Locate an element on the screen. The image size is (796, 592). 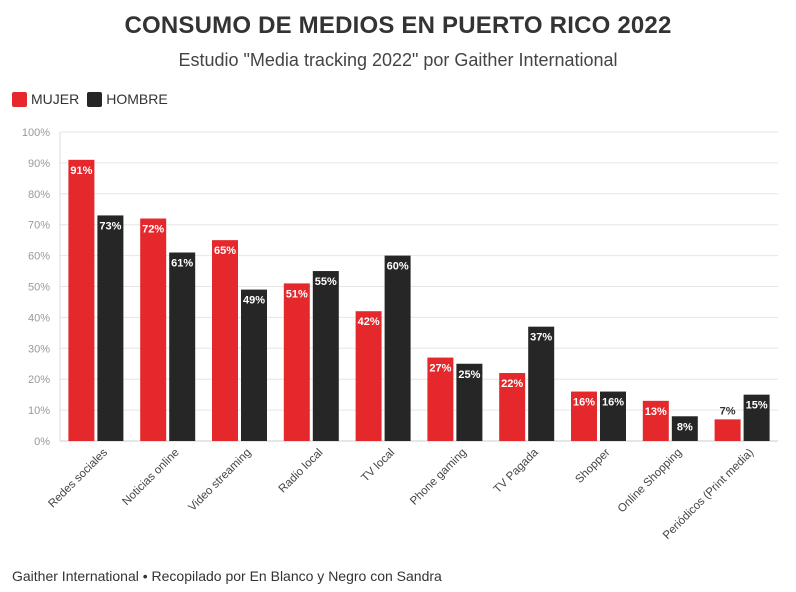
x-tick-label: Redes sociales is located at coordinates (78, 478).